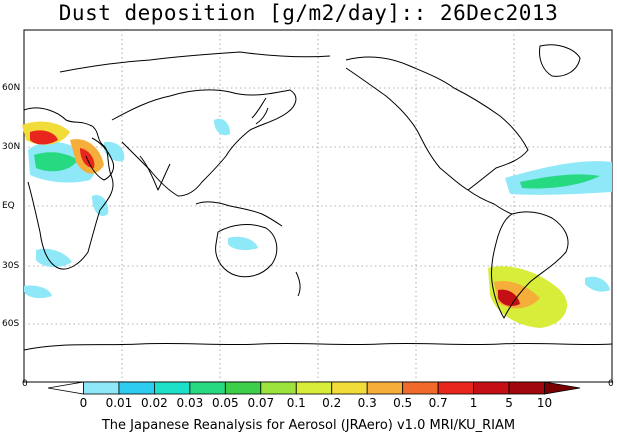 The image size is (617, 438). What do you see at coordinates (296, 403) in the screenshot?
I see `colorbar-level-label: 0.1` at bounding box center [296, 403].